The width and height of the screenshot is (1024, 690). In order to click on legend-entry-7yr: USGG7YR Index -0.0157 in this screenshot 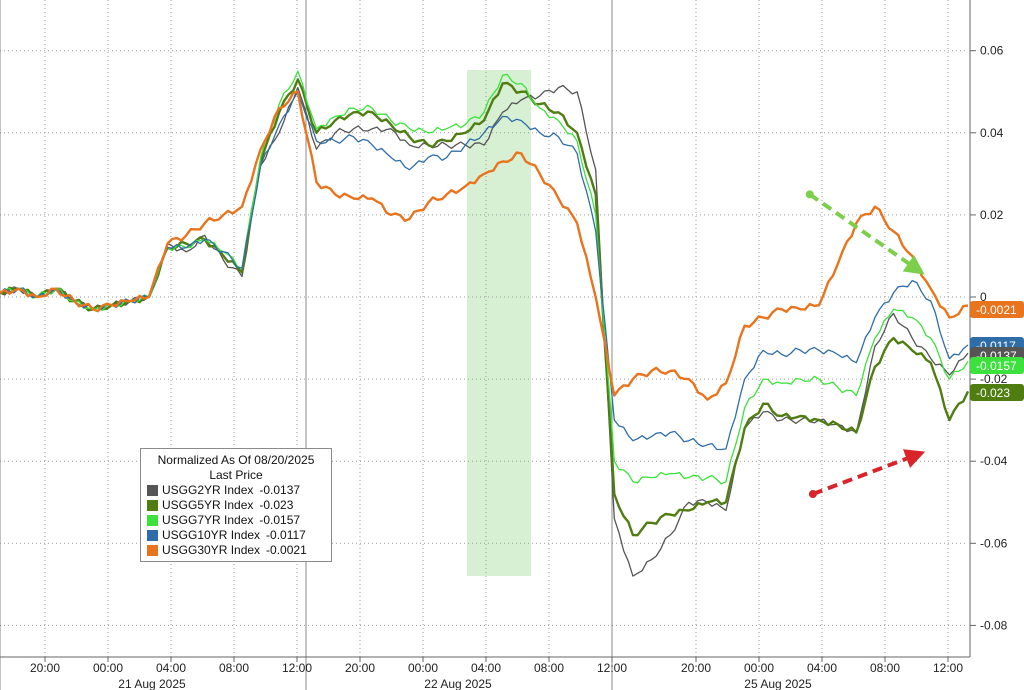, I will do `click(236, 520)`.